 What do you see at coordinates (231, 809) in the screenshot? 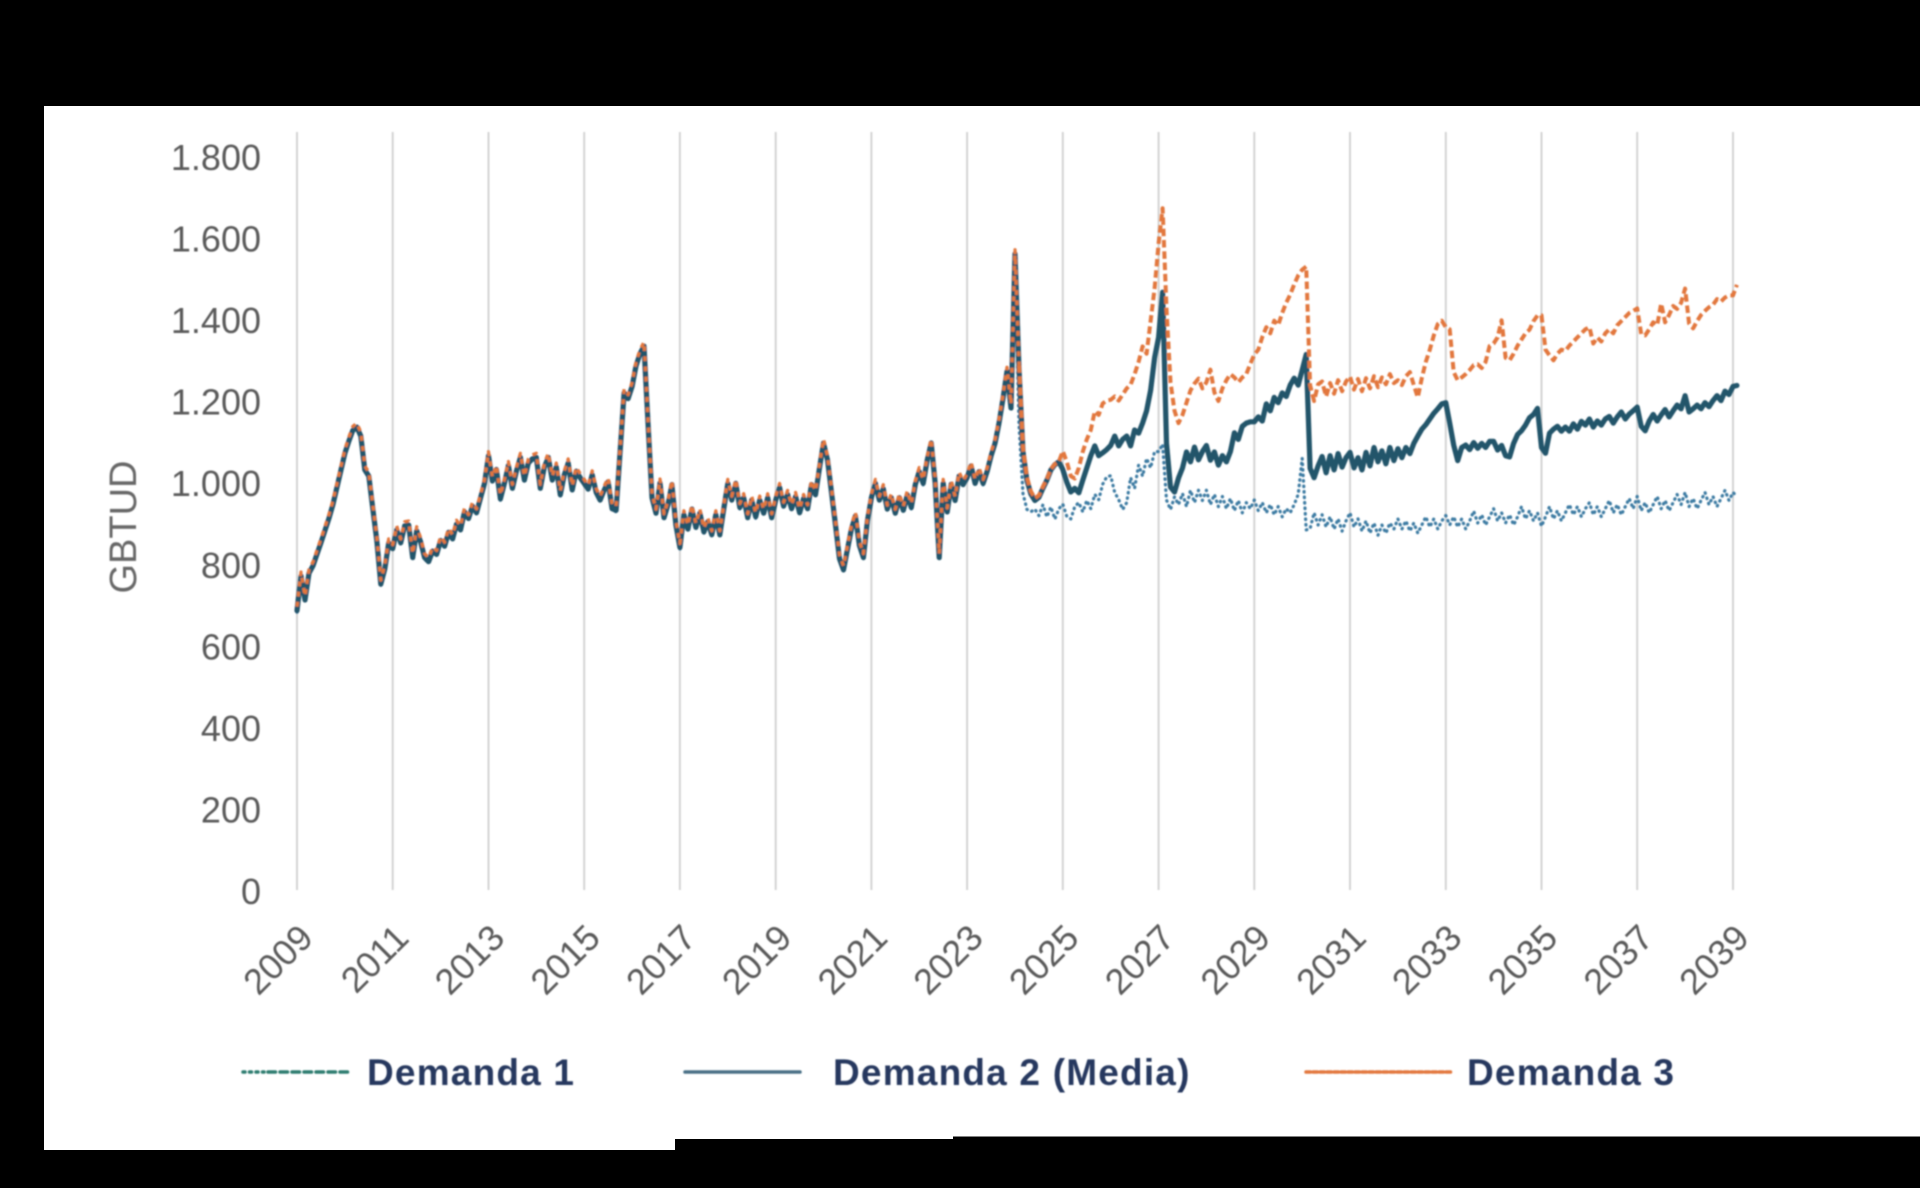
I see `svg-text: 200` at bounding box center [231, 809].